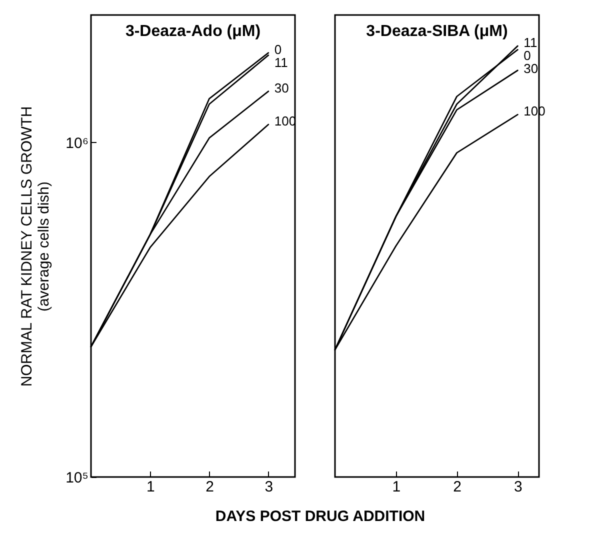 Image resolution: width=597 pixels, height=547 pixels. What do you see at coordinates (320, 516) in the screenshot?
I see `x-axis-title: DAYS POST DRUG ADDITION` at bounding box center [320, 516].